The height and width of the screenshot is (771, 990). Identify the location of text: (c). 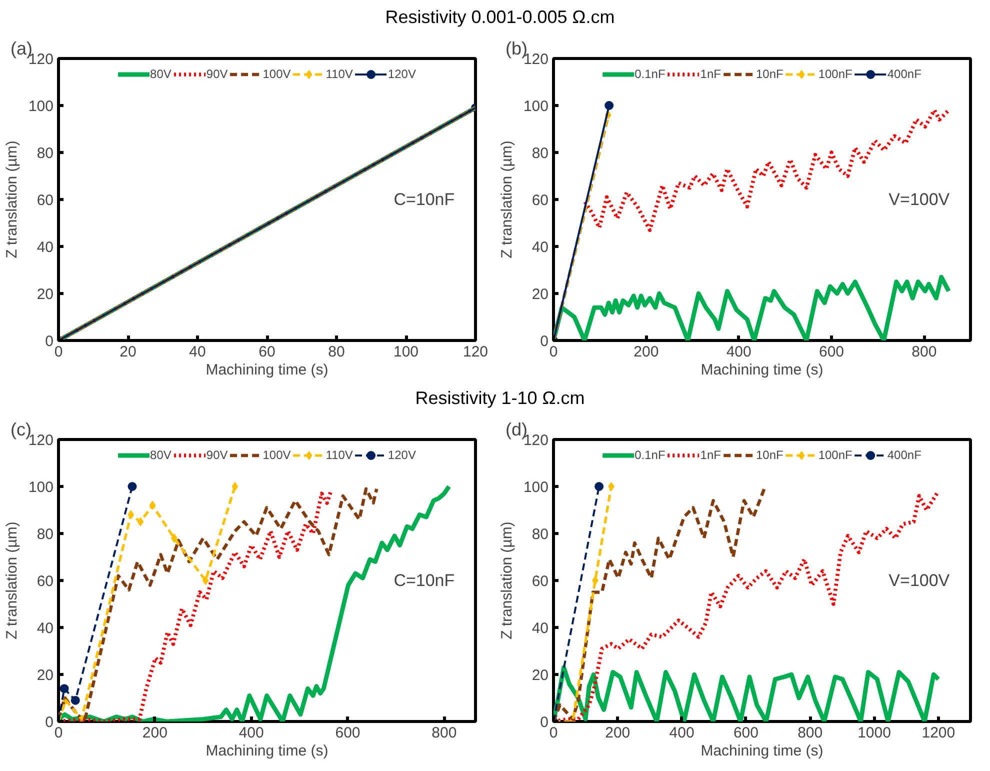
(21, 430).